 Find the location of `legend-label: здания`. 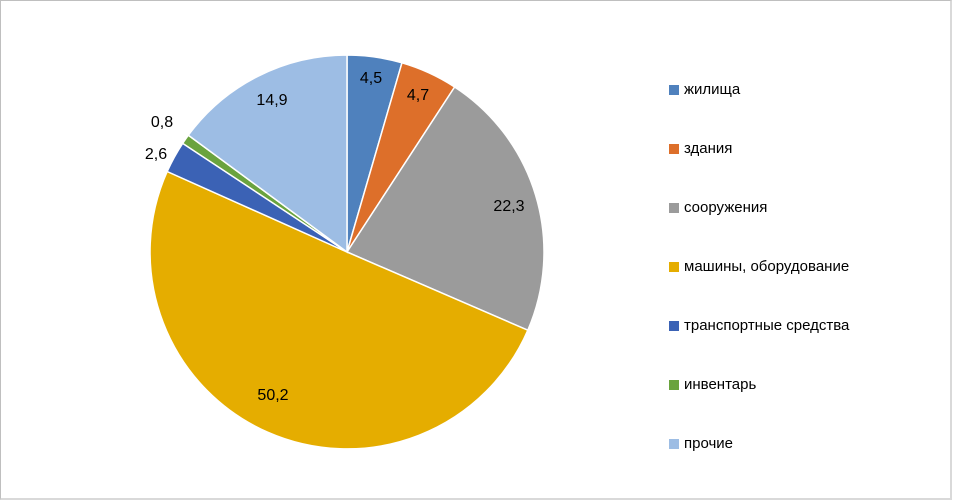

legend-label: здания is located at coordinates (708, 148).